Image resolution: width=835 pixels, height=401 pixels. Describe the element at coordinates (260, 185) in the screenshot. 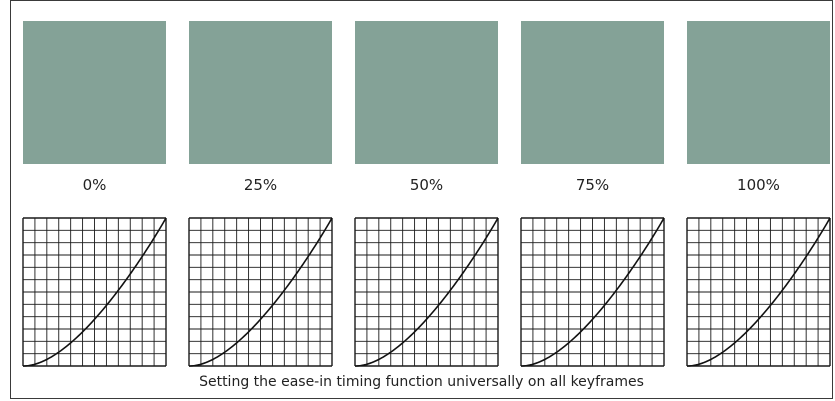

I see `keyframe-label-25: 25%` at that location.